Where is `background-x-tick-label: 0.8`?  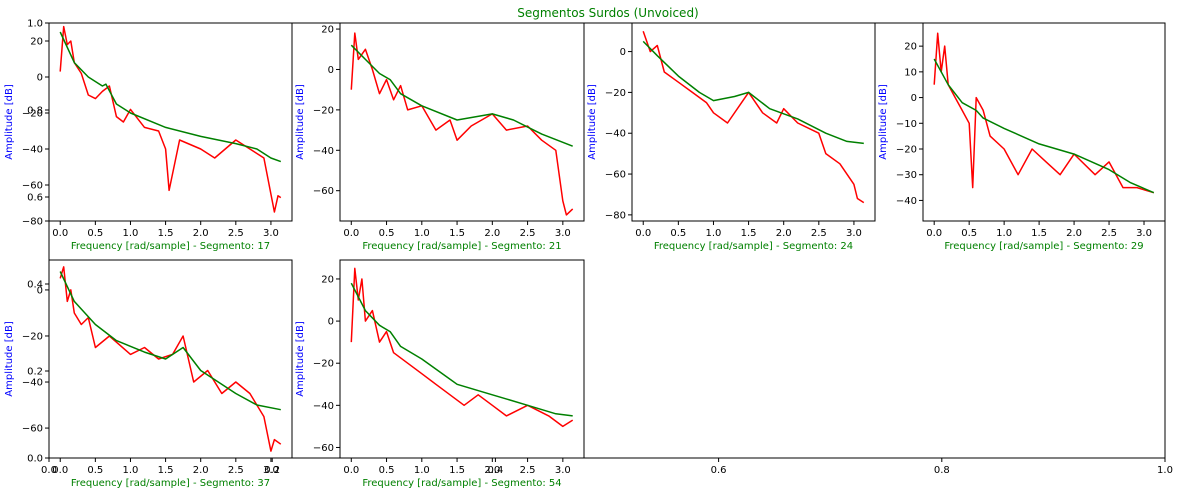 background-x-tick-label: 0.8 is located at coordinates (942, 470).